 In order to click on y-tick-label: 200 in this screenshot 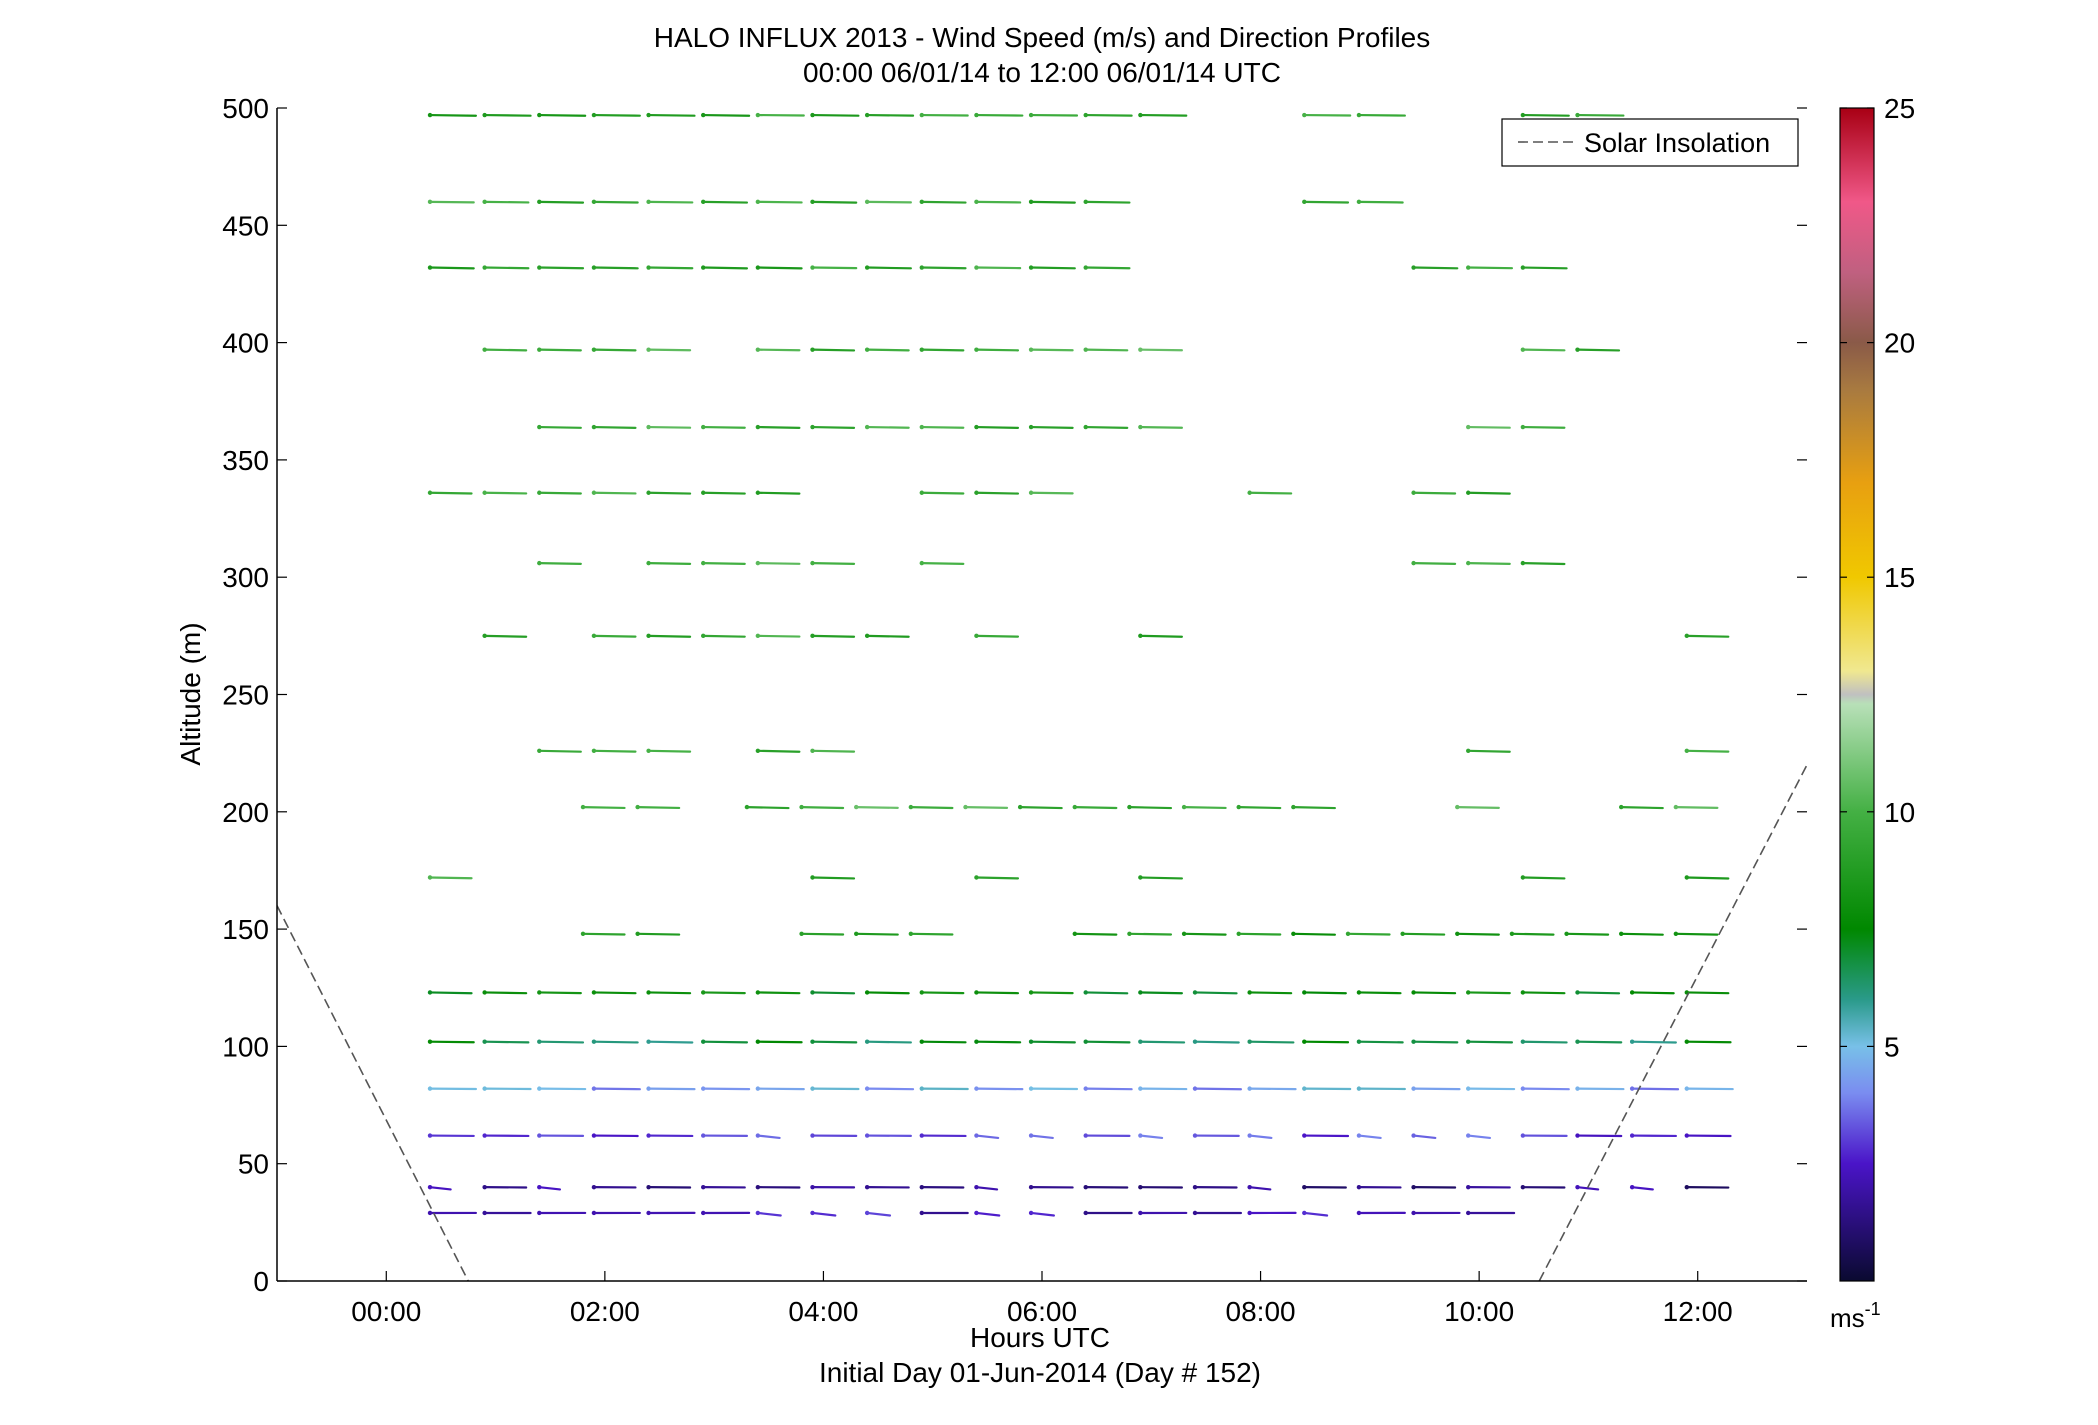, I will do `click(245, 812)`.